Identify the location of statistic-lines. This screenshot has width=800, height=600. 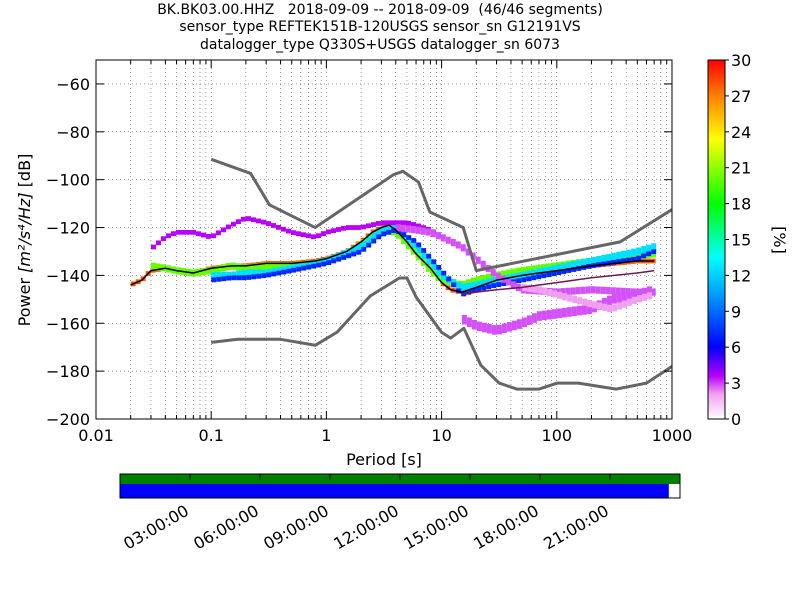
(392, 260).